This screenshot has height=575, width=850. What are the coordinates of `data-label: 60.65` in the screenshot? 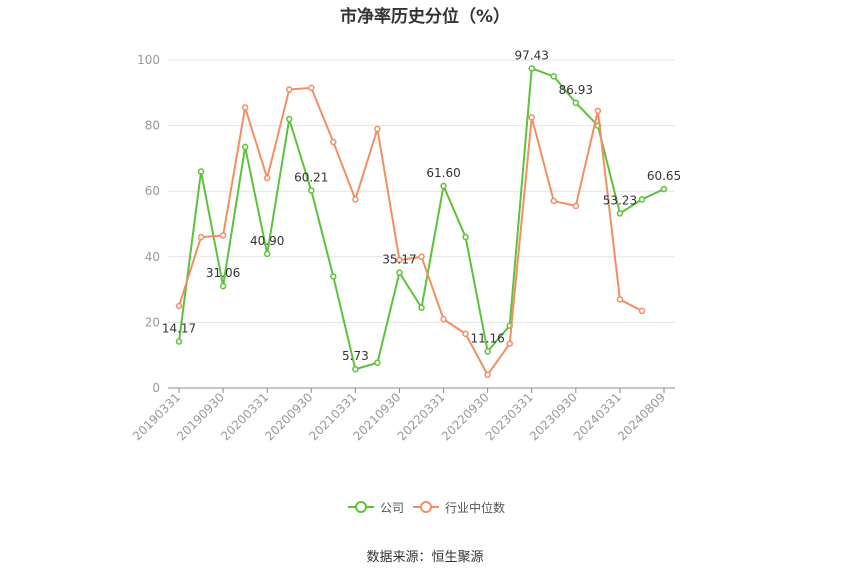 It's located at (664, 176).